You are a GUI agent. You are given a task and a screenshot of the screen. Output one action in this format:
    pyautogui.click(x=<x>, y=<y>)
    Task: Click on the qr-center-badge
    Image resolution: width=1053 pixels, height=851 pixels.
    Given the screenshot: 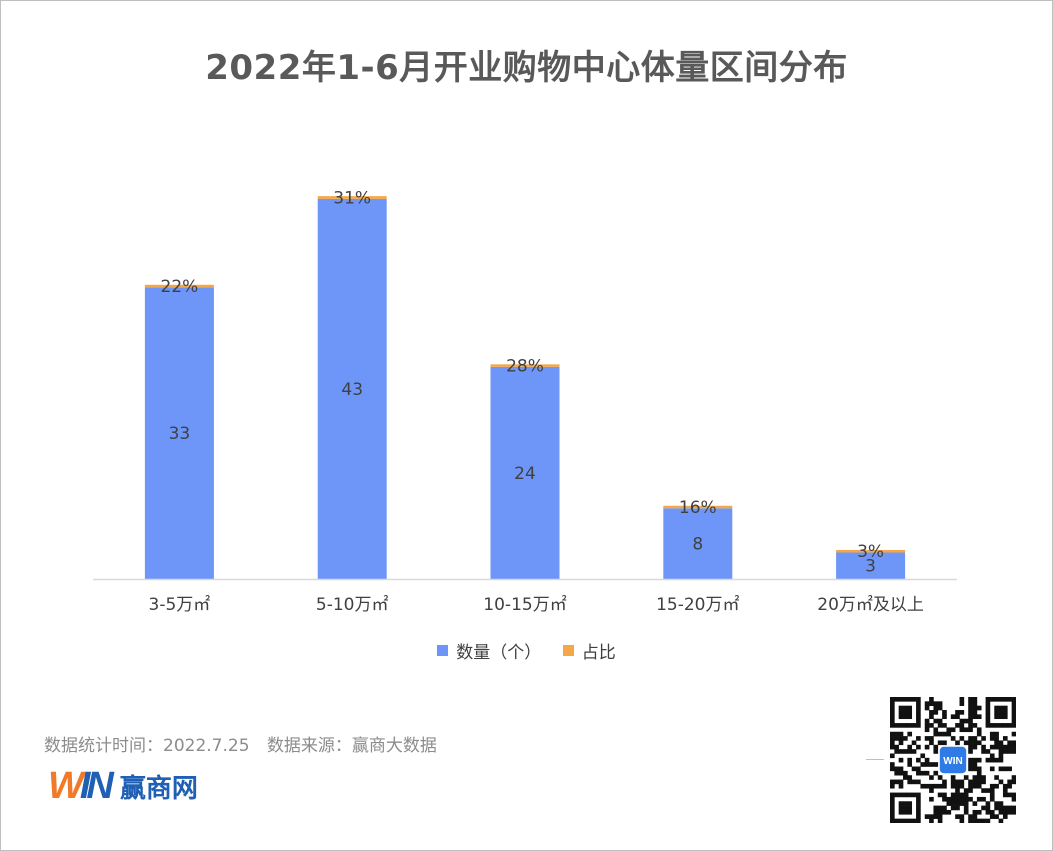 What is the action you would take?
    pyautogui.click(x=953, y=760)
    